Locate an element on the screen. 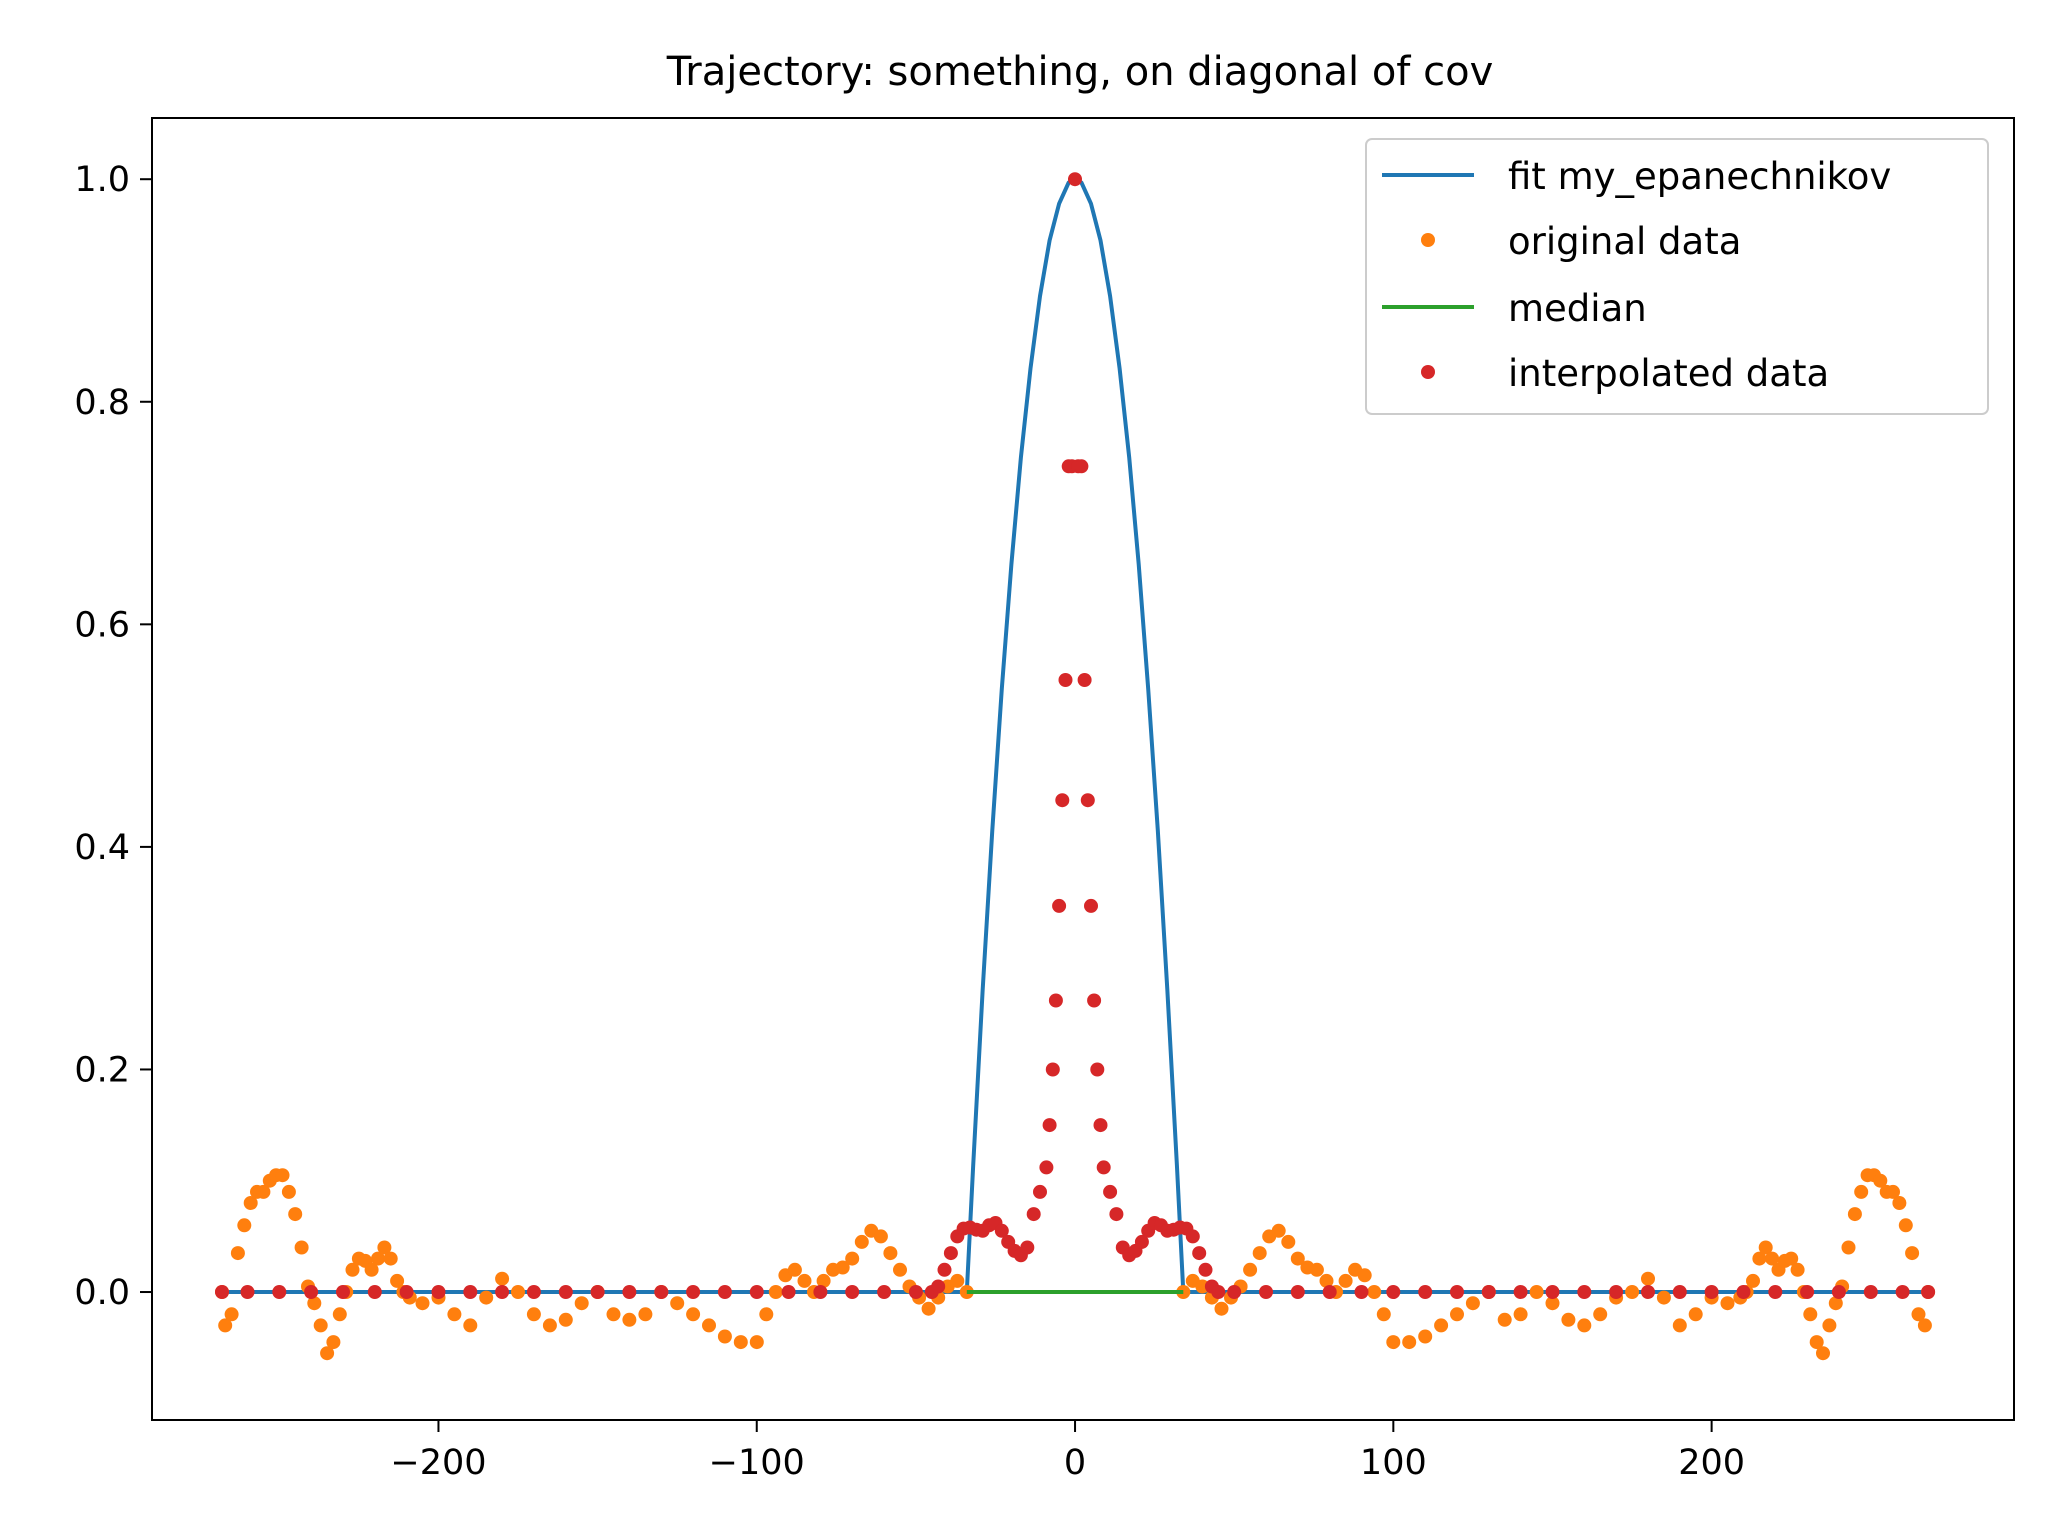 This screenshot has height=1536, width=2048. y-tick-label: 0.6 is located at coordinates (102, 625).